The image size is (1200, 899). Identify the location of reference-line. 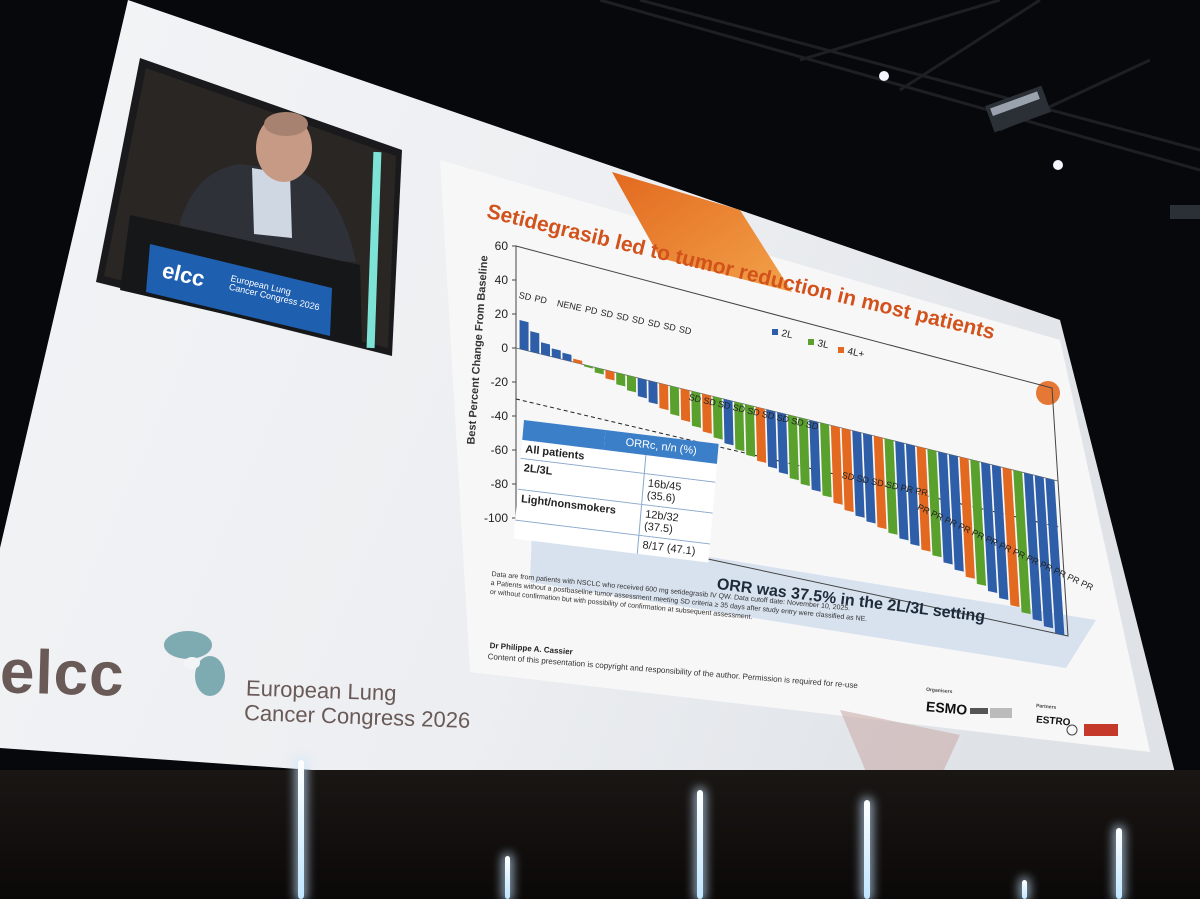
(788, 463).